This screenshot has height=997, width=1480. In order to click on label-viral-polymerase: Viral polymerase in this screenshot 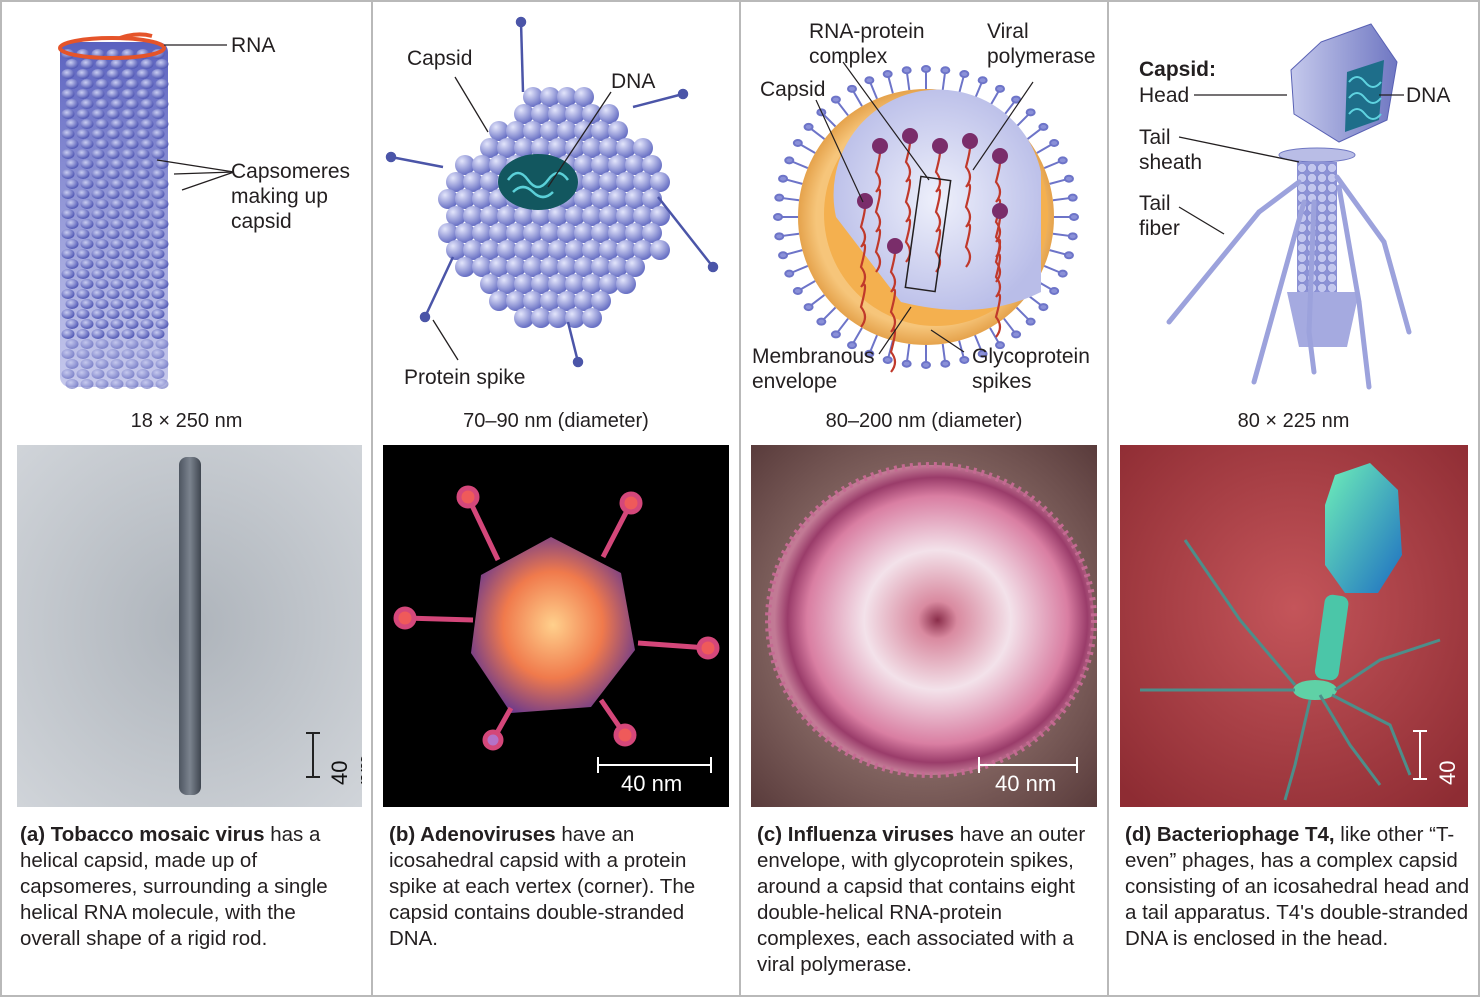, I will do `click(1041, 44)`.